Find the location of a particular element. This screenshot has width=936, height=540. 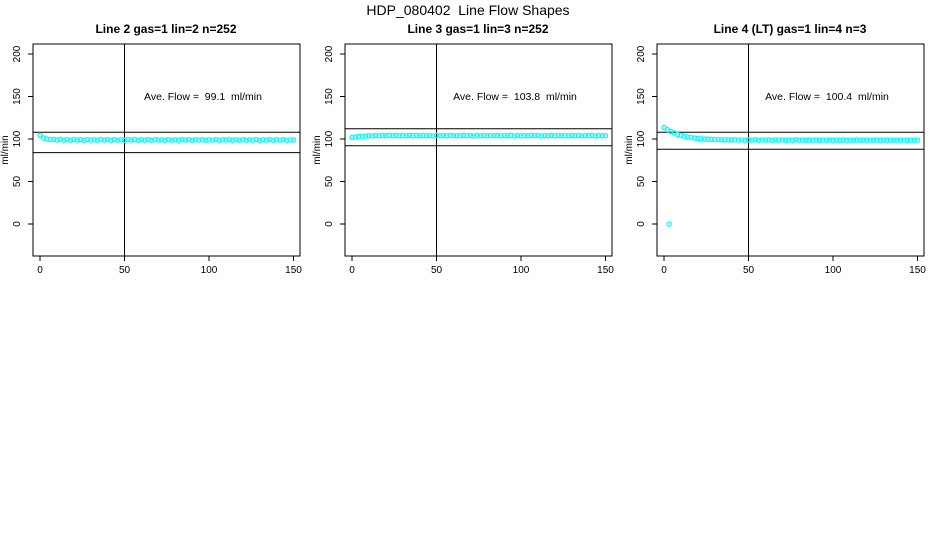

plot-title: HDP_080402 Line Flow Shapes is located at coordinates (468, 10).